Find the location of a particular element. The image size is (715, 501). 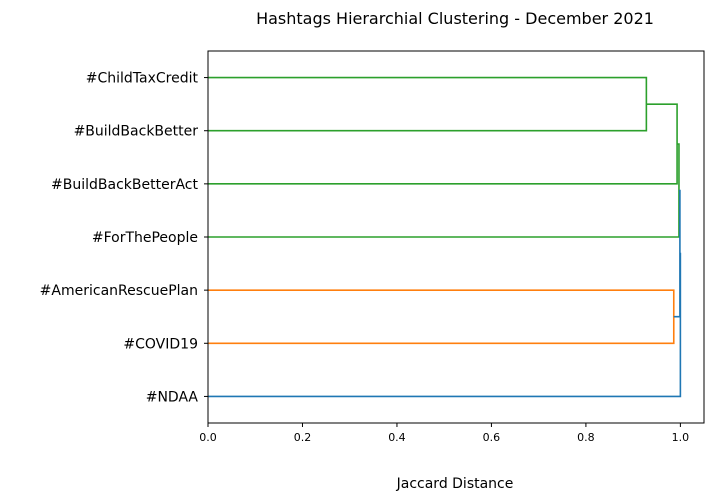

x-axis-label: Jaccard Distance is located at coordinates (455, 484).